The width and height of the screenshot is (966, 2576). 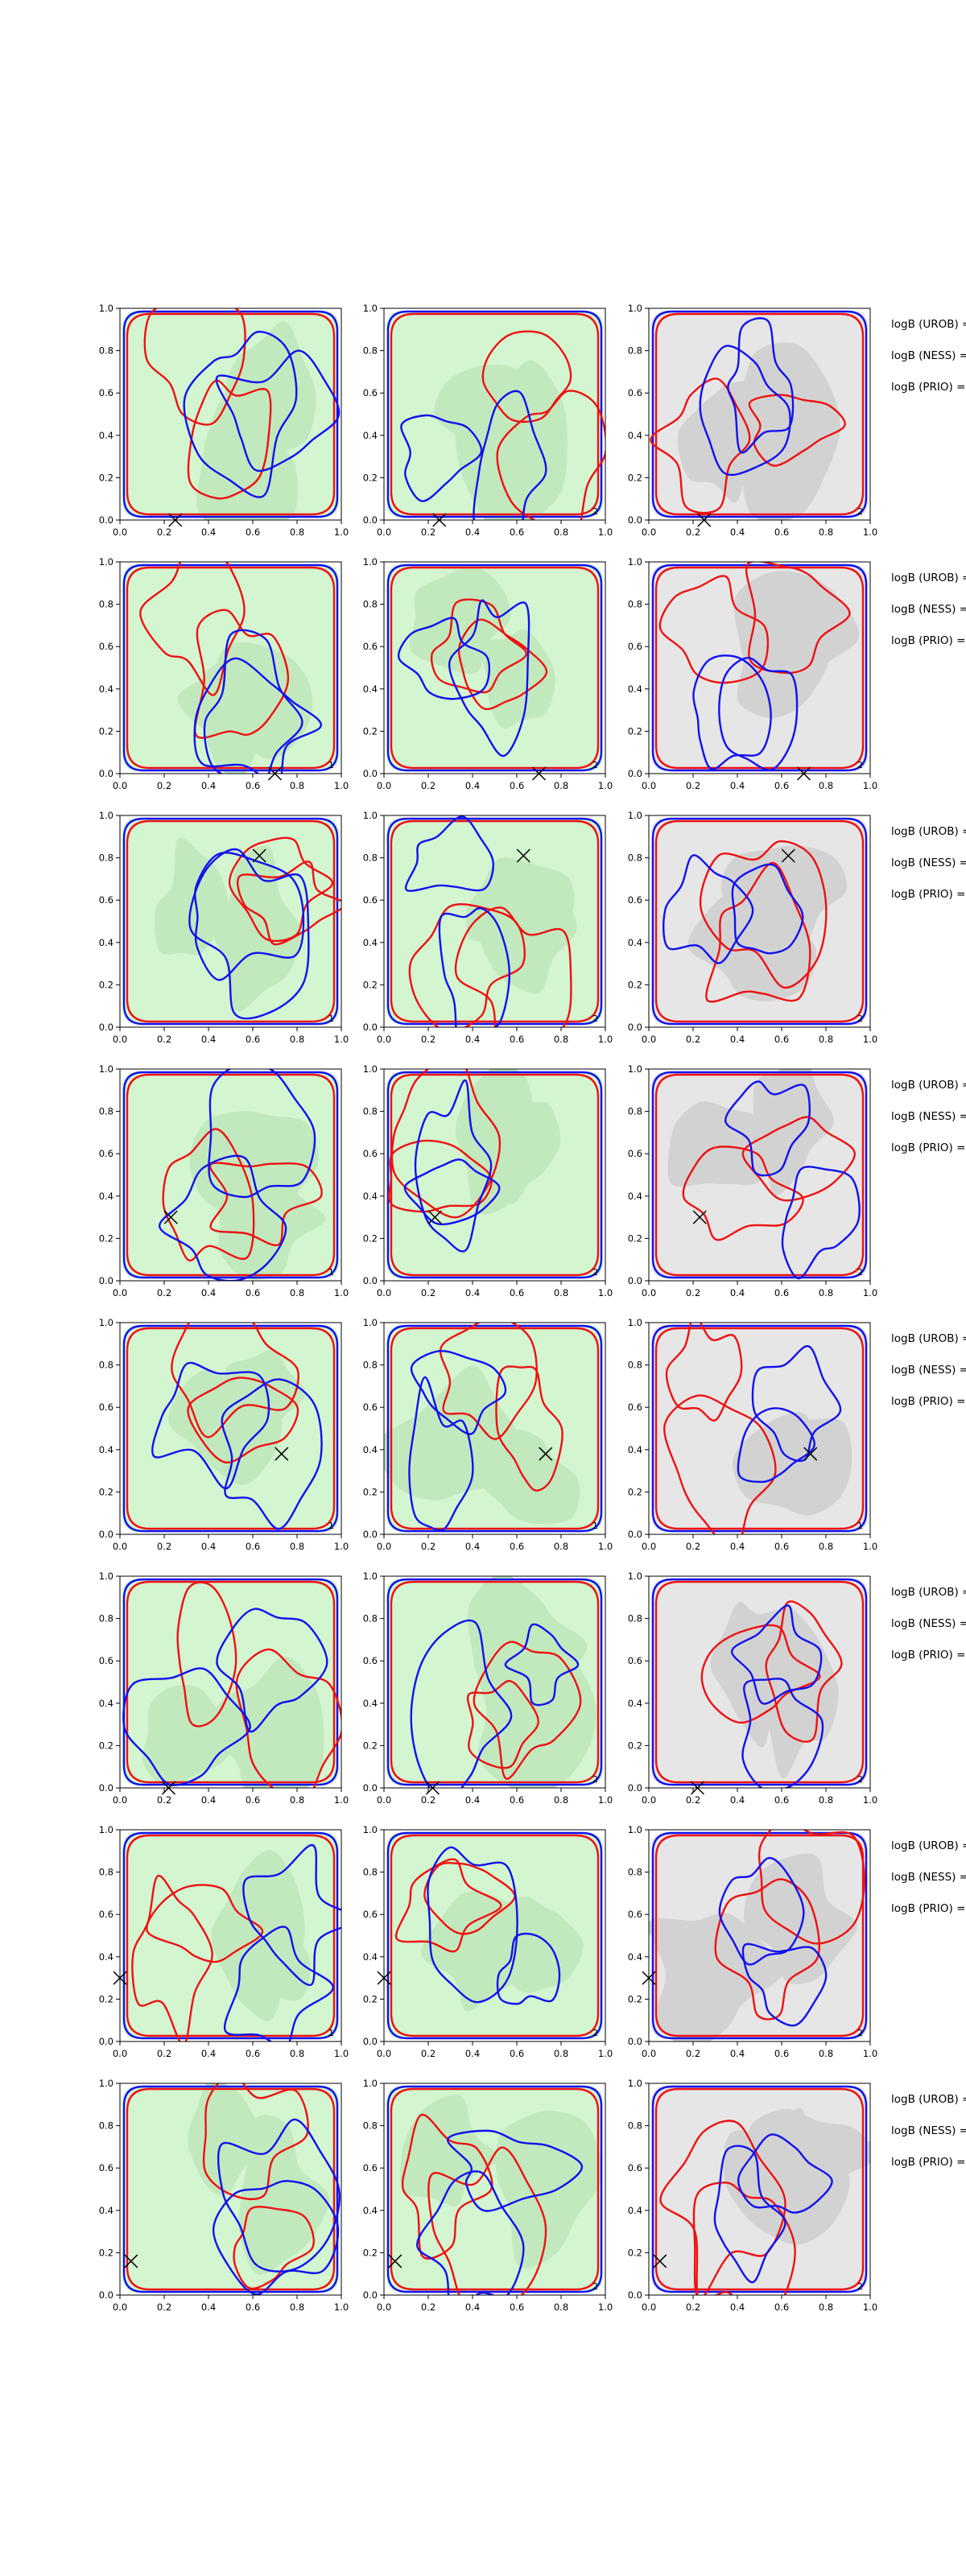 I want to click on subplot-r5-c3: 1 0.0 0.2 0.4 0.6 0.8 1.0 0.0 0.2 0.4 0.6 0.8 1.0, so click(x=752, y=1434).